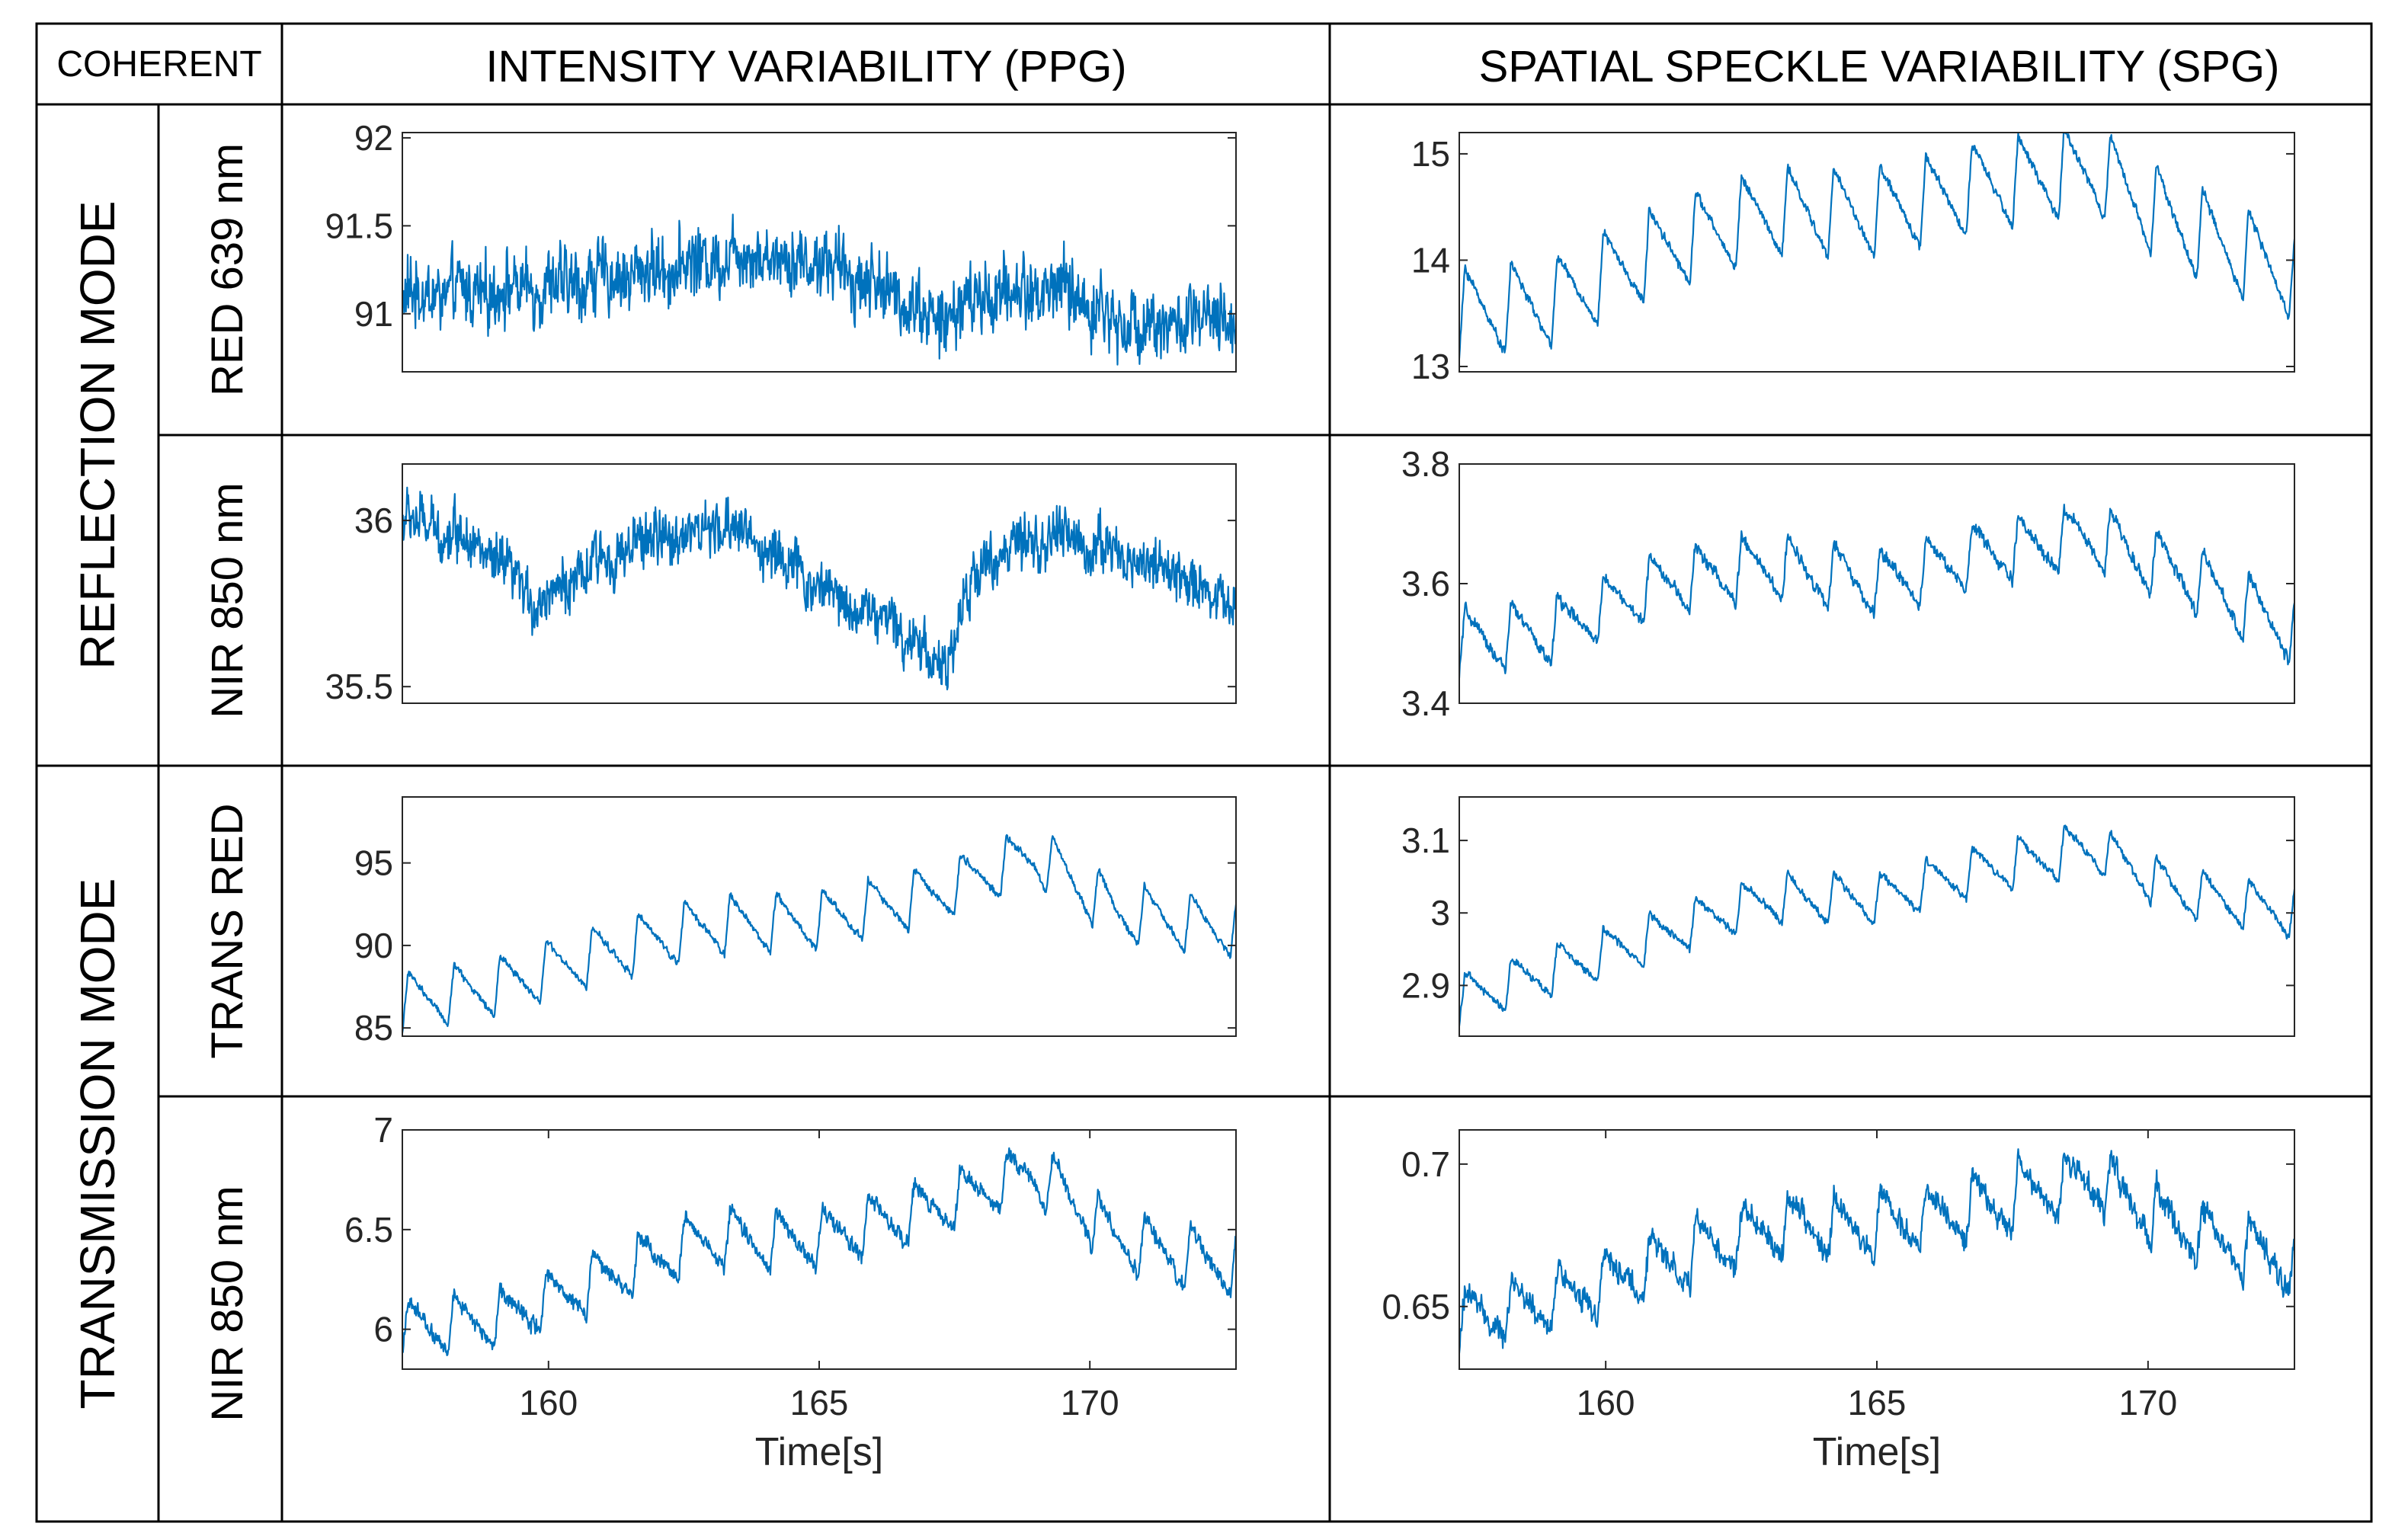 The width and height of the screenshot is (2408, 1536). What do you see at coordinates (1416, 1306) in the screenshot?
I see `spg-transmission-nir-ytick-label: 0.65` at bounding box center [1416, 1306].